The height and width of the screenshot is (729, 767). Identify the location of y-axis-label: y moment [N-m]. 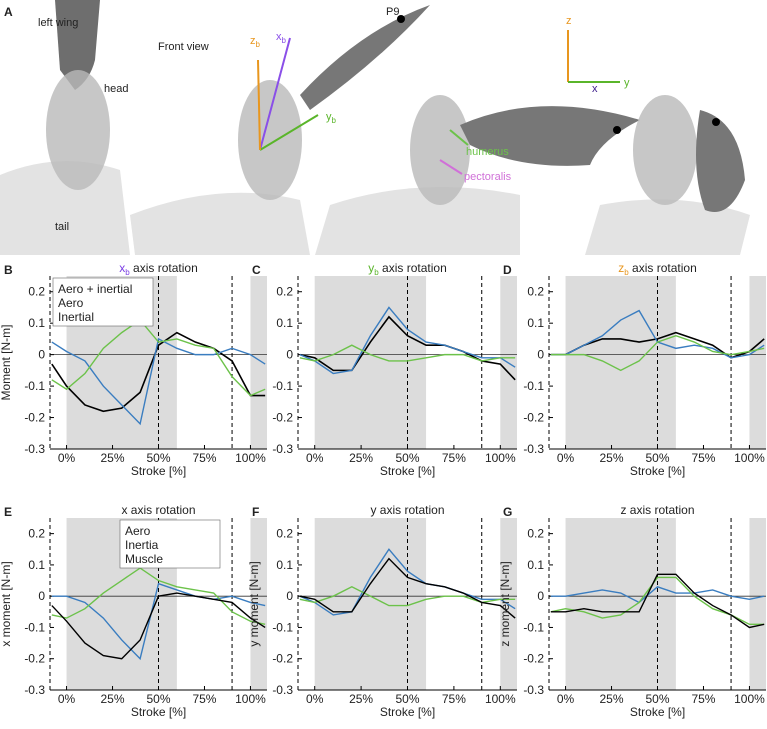
(254, 603).